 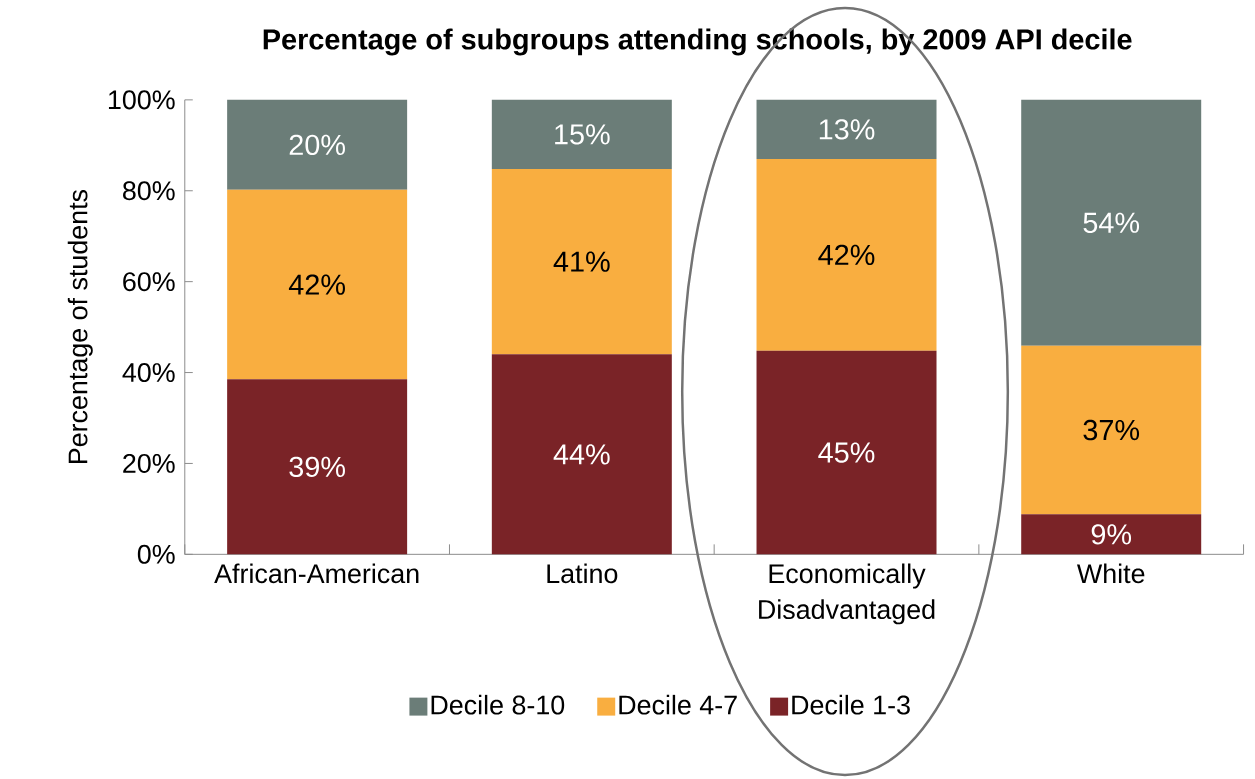 I want to click on data-label: 37%, so click(x=1111, y=430).